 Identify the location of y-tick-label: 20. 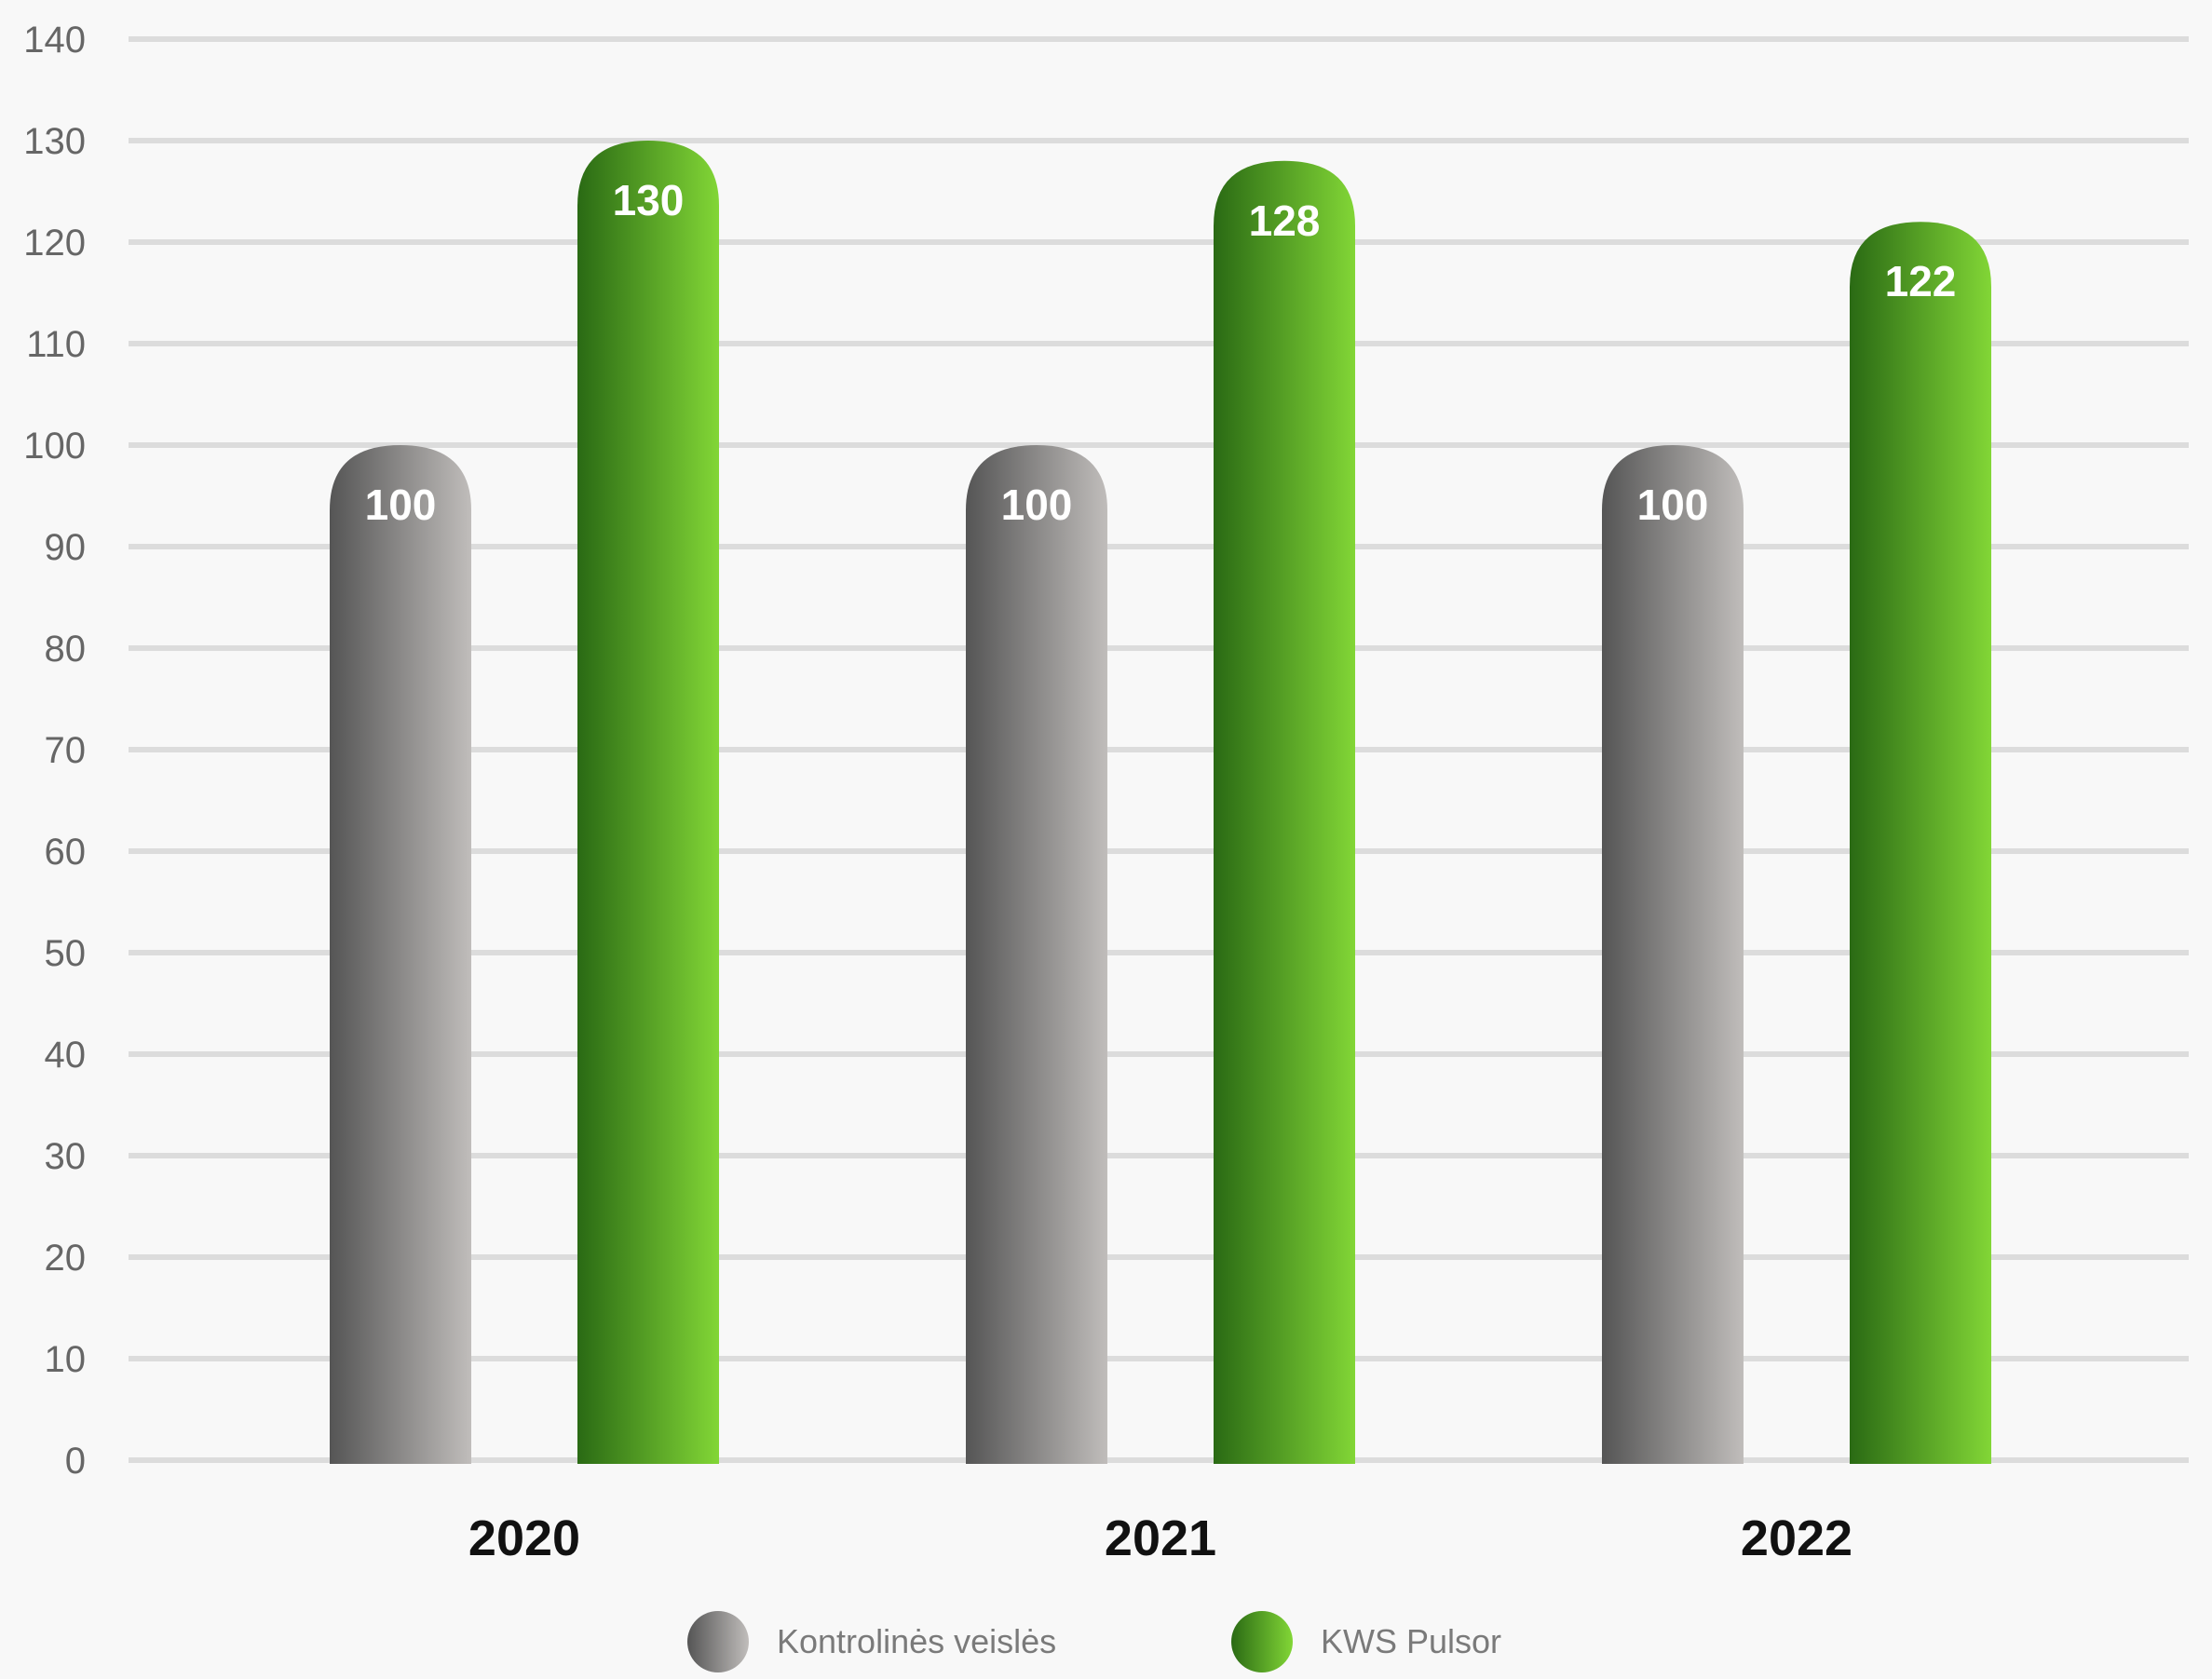
(66, 1258).